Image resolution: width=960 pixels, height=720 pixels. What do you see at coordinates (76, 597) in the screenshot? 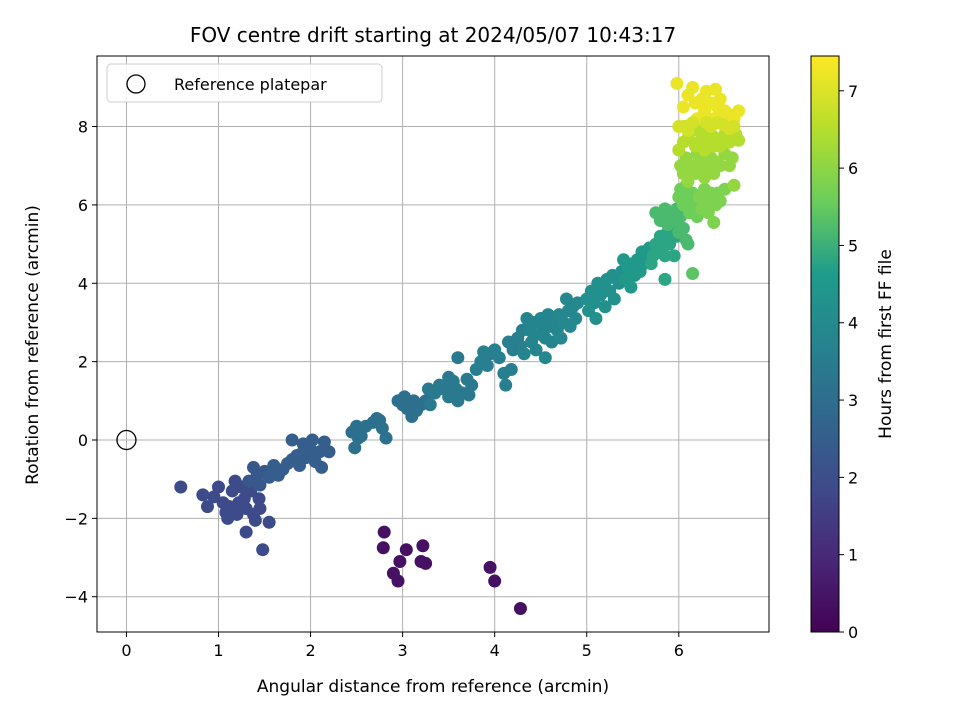
I see `y-tick-label: −4` at bounding box center [76, 597].